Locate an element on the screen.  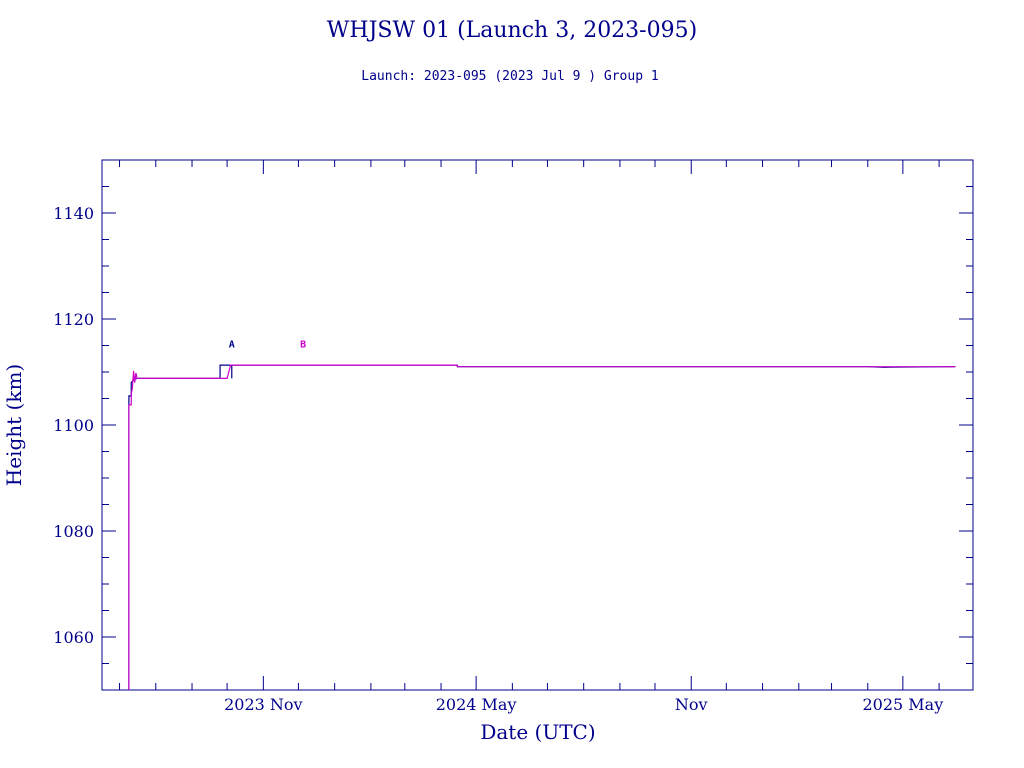
annotation-label: B is located at coordinates (303, 345).